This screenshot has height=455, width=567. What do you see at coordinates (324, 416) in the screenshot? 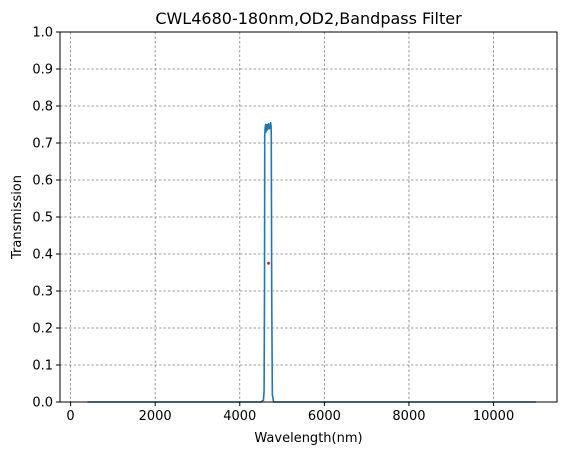
I see `x-tick-label: 6000` at bounding box center [324, 416].